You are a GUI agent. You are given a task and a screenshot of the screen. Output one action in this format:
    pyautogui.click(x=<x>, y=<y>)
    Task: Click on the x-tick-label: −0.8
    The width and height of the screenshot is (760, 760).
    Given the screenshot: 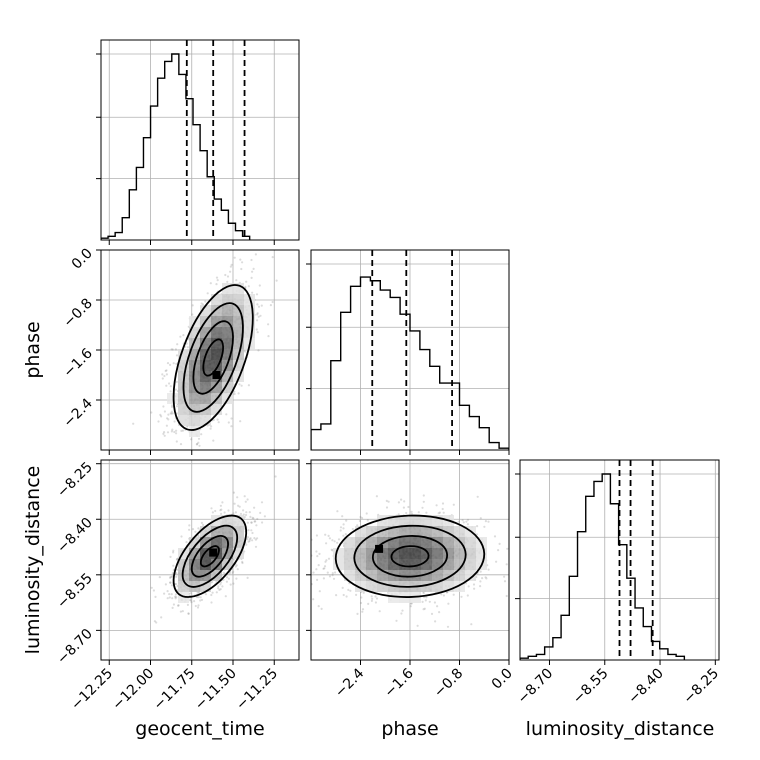 What is the action you would take?
    pyautogui.click(x=448, y=683)
    